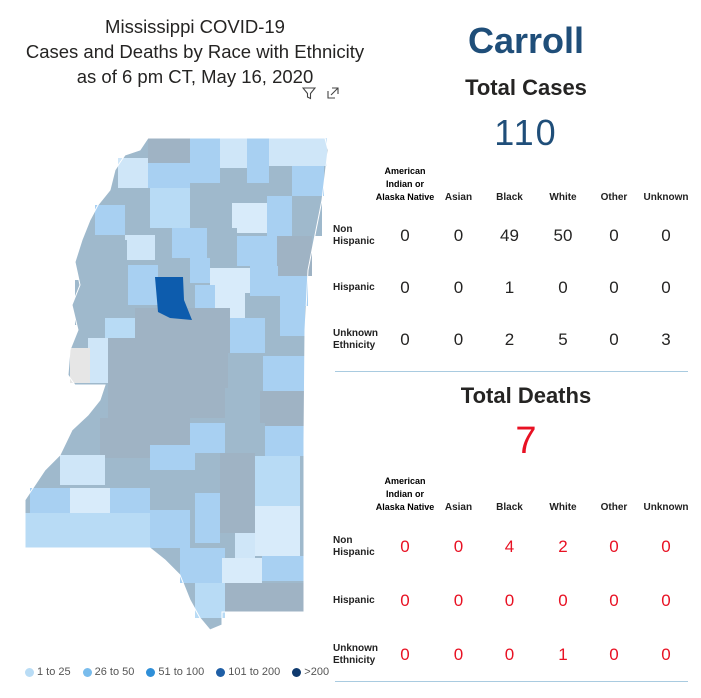  Describe the element at coordinates (509, 507) in the screenshot. I see `column-header: Black` at that location.